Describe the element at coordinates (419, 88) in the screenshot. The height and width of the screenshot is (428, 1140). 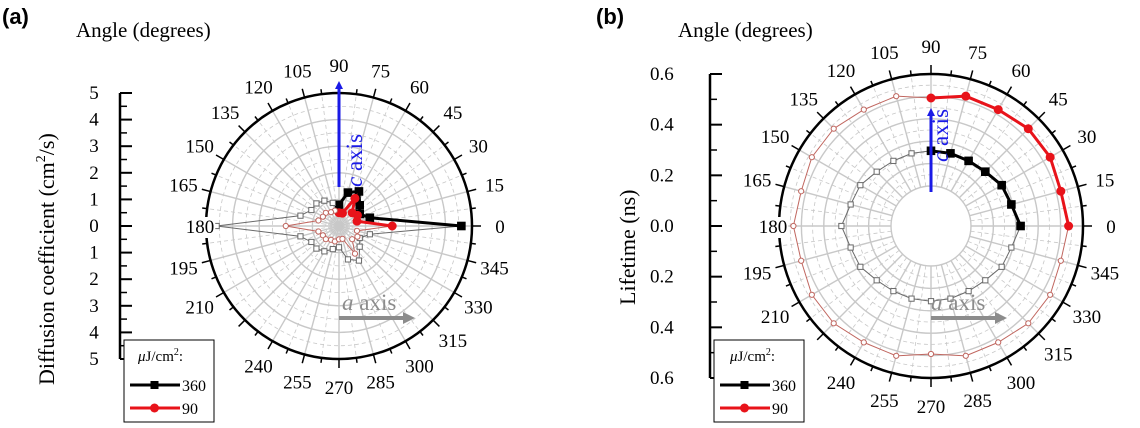
I see `angle-tick-label-60: 60` at that location.